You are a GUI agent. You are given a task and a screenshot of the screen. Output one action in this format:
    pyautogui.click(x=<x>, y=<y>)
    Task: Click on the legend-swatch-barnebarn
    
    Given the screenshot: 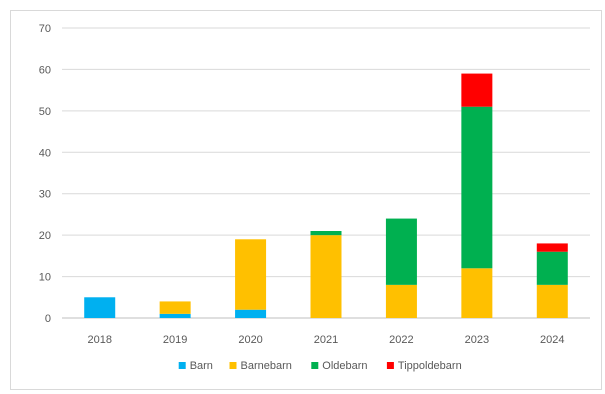 What is the action you would take?
    pyautogui.click(x=233, y=365)
    